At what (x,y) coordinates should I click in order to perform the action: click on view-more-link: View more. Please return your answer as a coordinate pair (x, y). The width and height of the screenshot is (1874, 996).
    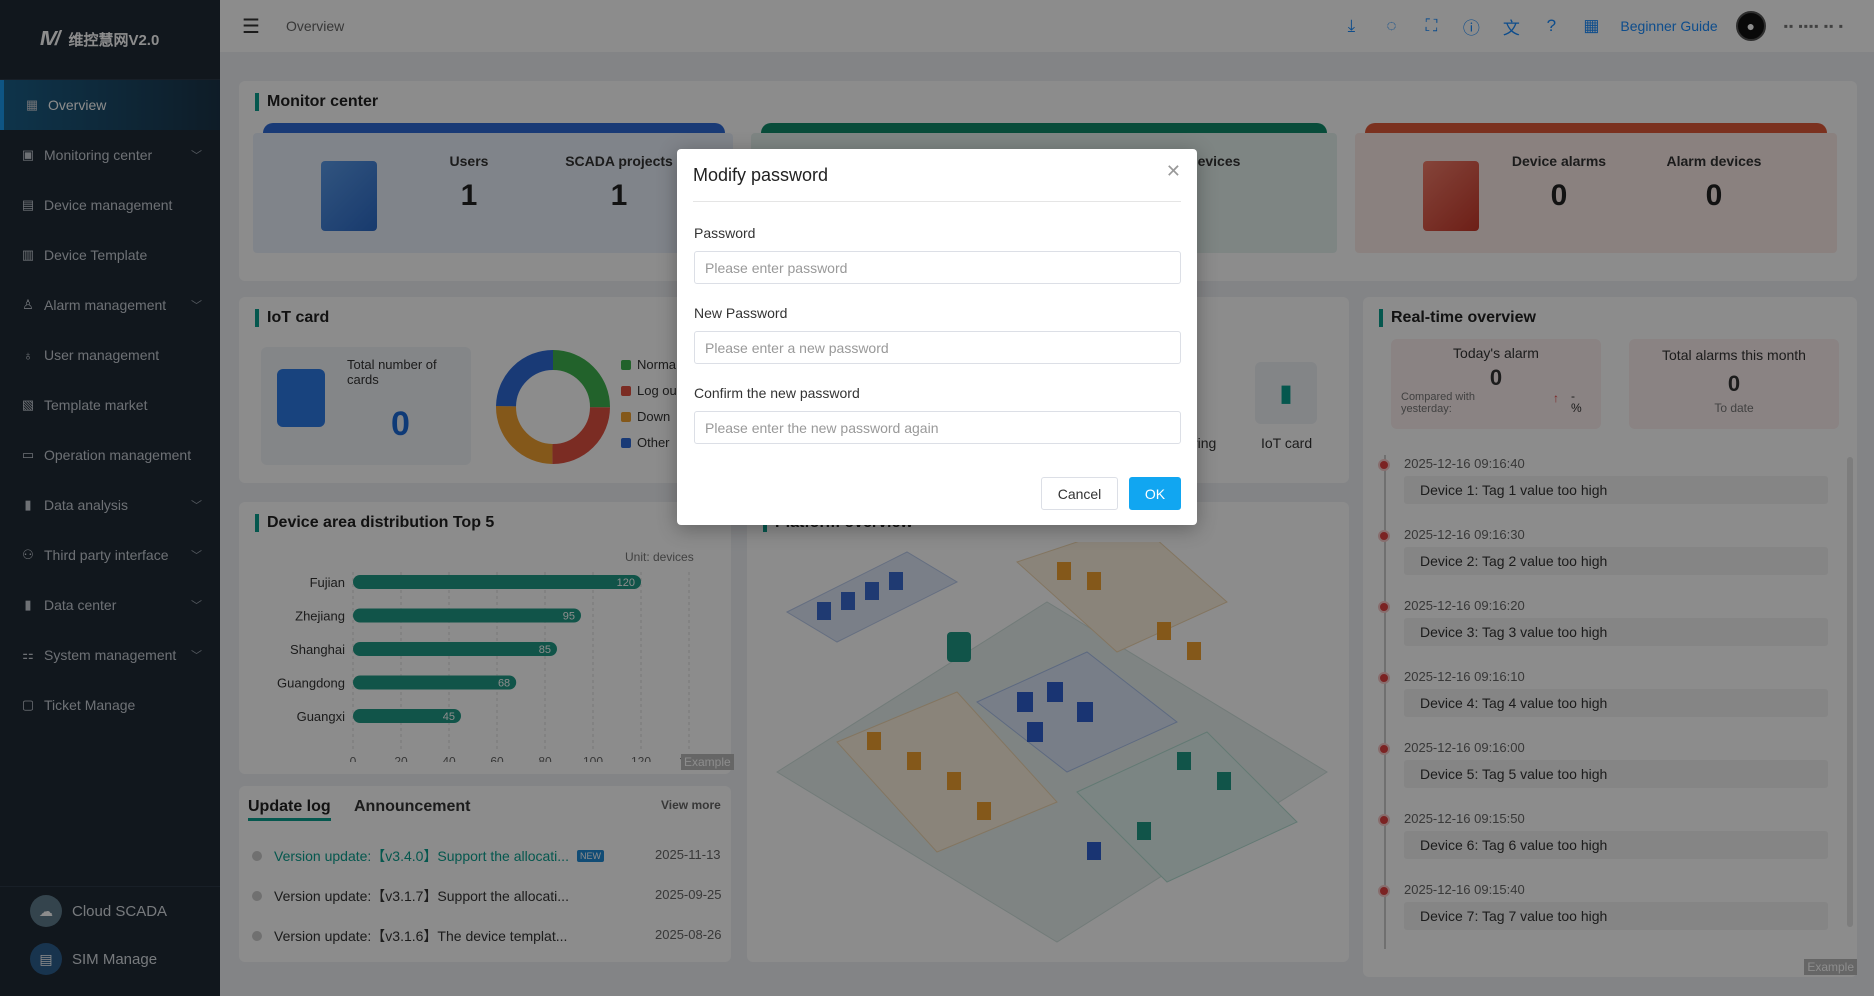
    Looking at the image, I should click on (691, 805).